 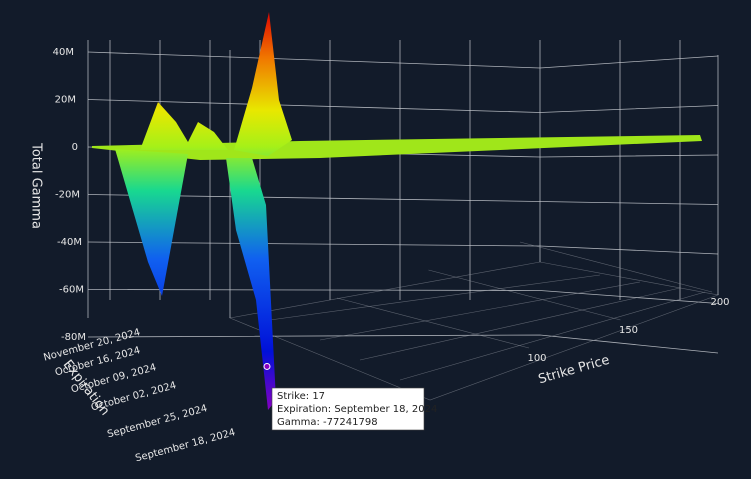 What do you see at coordinates (536, 358) in the screenshot?
I see `x-tick-label: 100` at bounding box center [536, 358].